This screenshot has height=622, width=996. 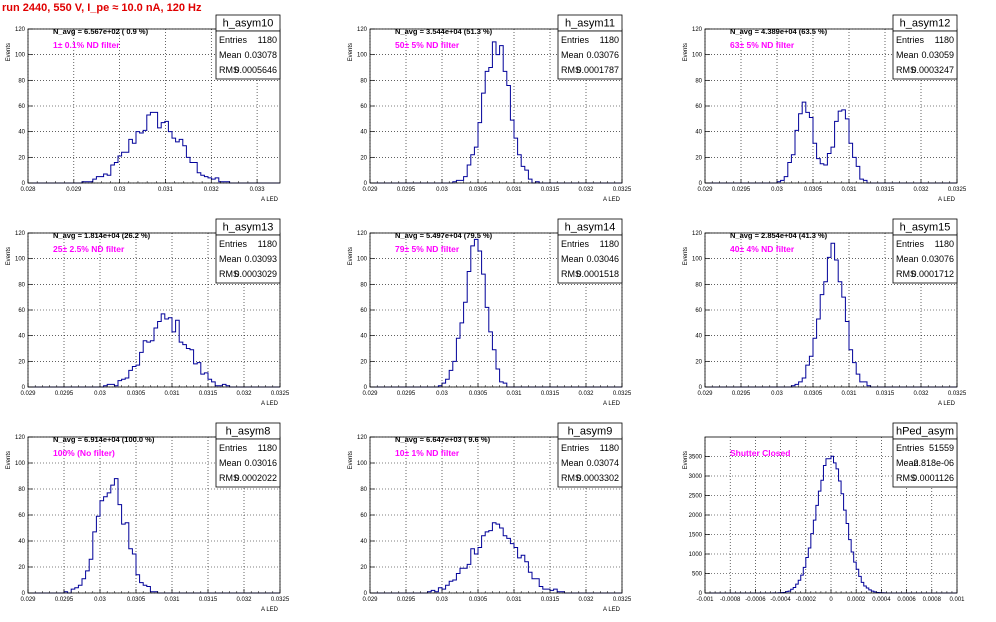 What do you see at coordinates (590, 24) in the screenshot?
I see `stats-title: h_asym11` at bounding box center [590, 24].